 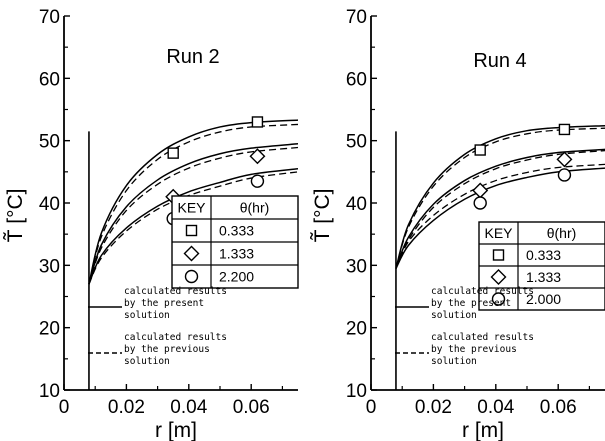 What do you see at coordinates (236, 277) in the screenshot?
I see `key-value: 2.200` at bounding box center [236, 277].